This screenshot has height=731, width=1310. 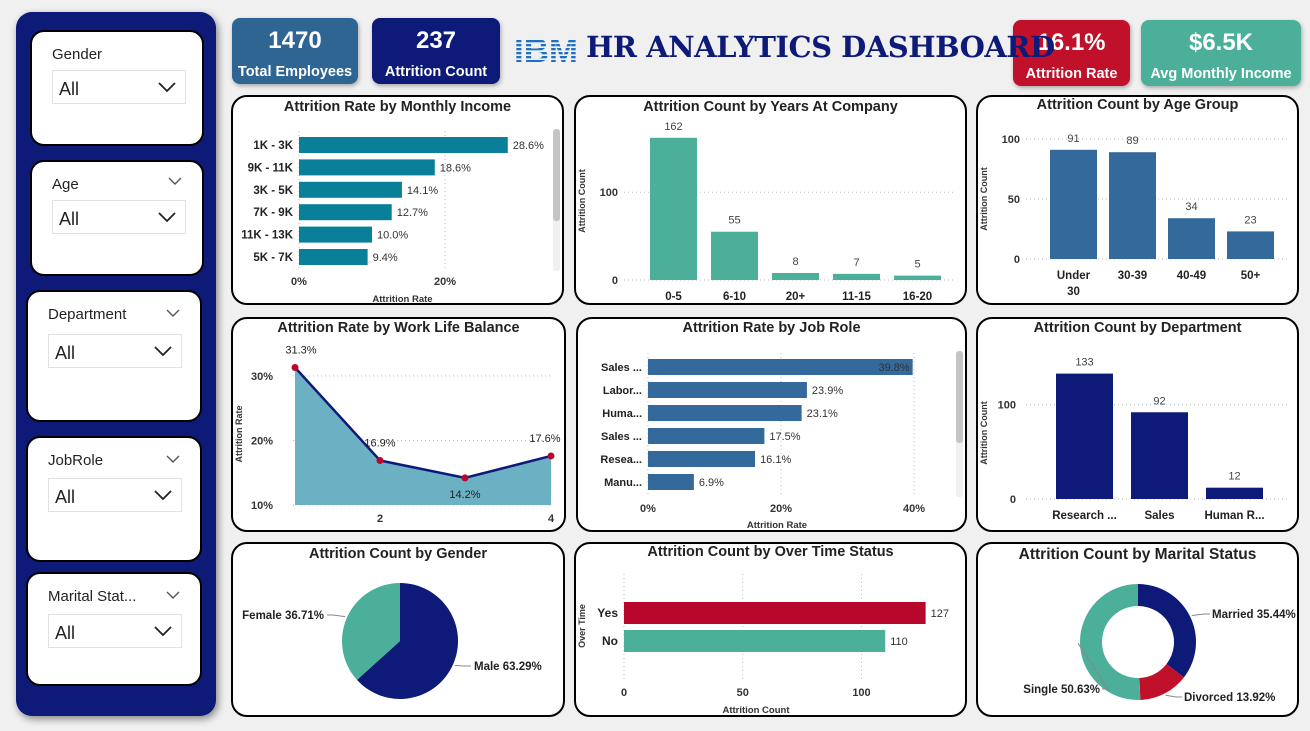 What do you see at coordinates (436, 72) in the screenshot?
I see `kpi-label: Attrition Count` at bounding box center [436, 72].